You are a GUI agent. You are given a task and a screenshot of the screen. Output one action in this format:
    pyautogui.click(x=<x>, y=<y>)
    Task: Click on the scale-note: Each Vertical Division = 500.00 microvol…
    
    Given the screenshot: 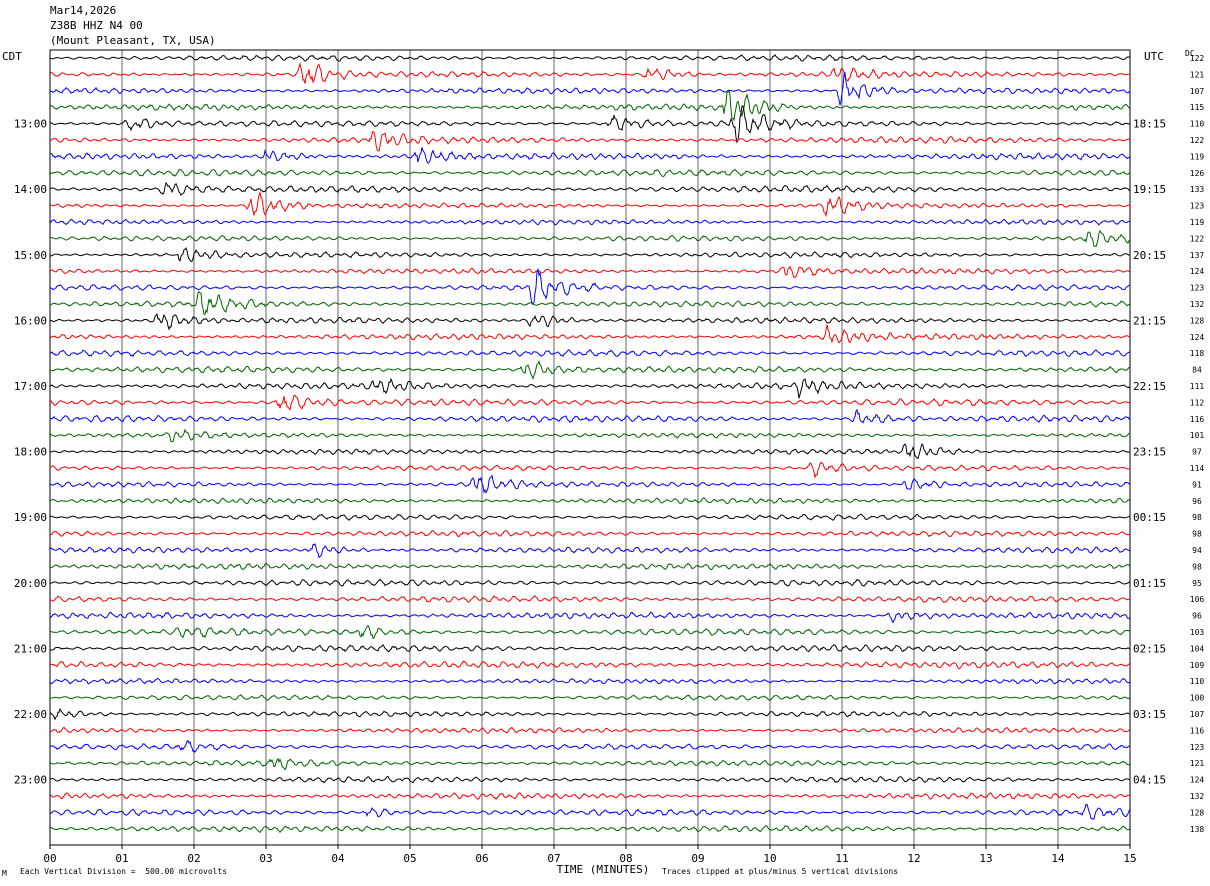 What is the action you would take?
    pyautogui.click(x=124, y=871)
    